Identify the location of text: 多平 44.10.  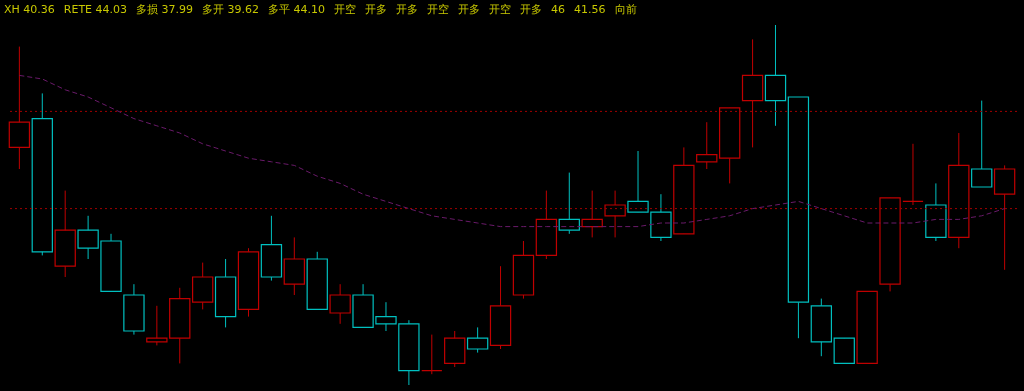
(297, 9).